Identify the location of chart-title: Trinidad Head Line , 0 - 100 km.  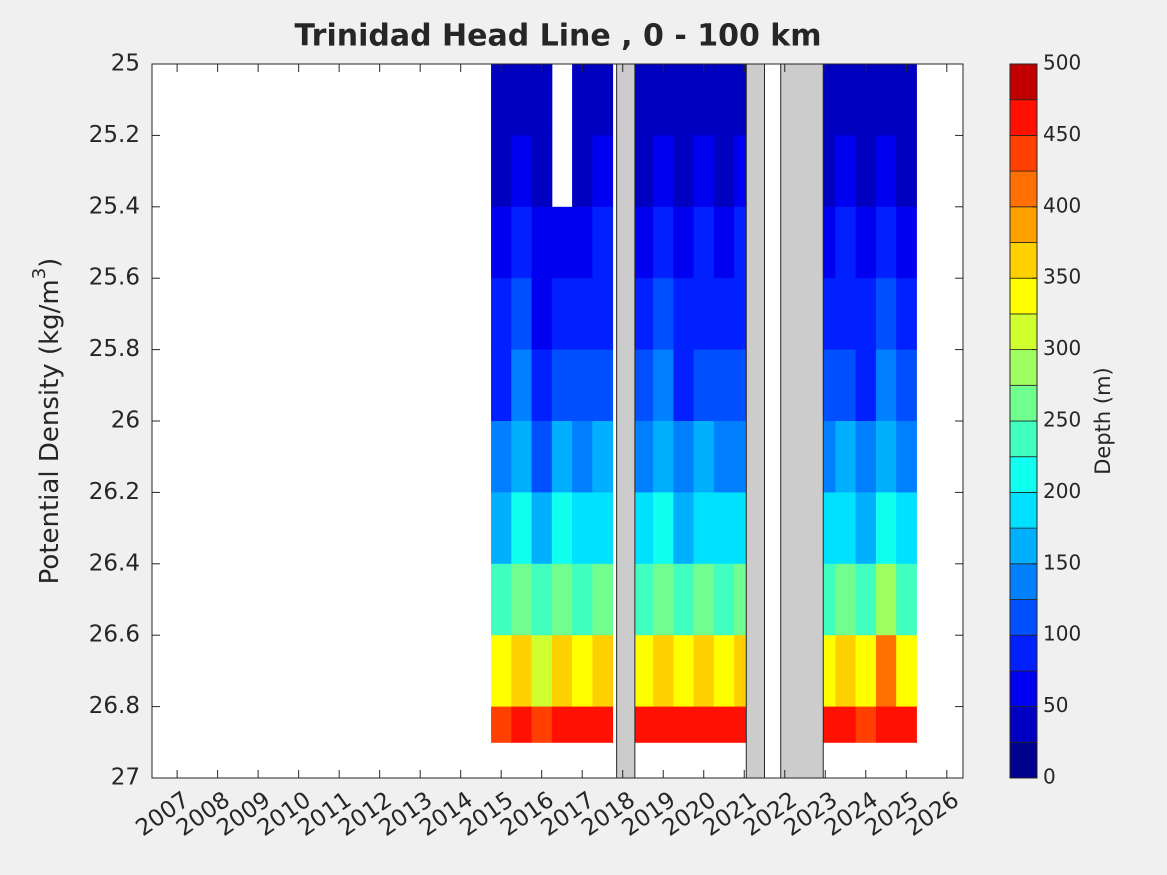
(557, 36).